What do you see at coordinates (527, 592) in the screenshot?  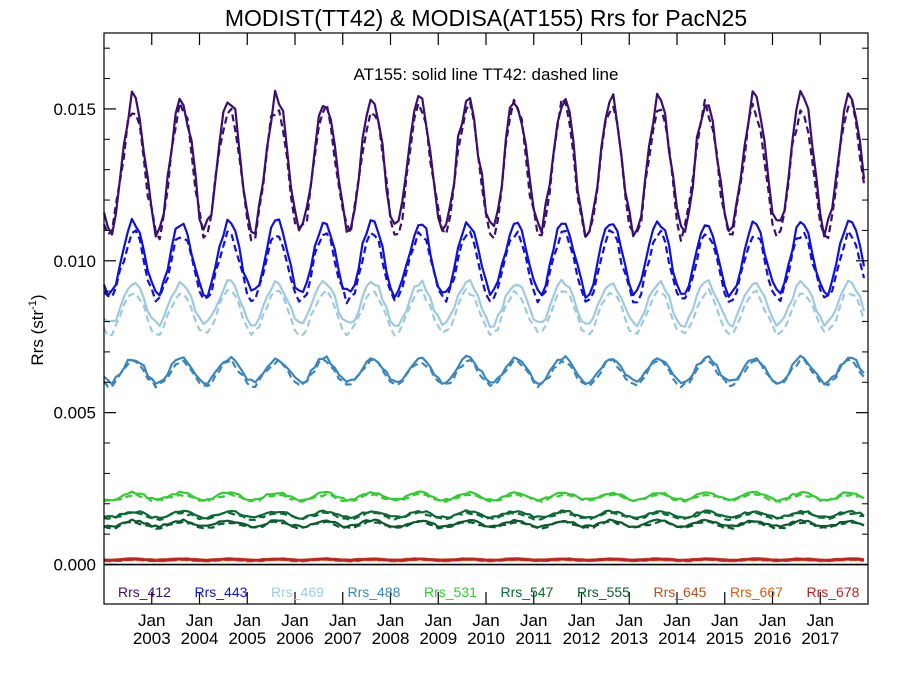 I see `legend-entry-rrs-547: Rrs_547` at bounding box center [527, 592].